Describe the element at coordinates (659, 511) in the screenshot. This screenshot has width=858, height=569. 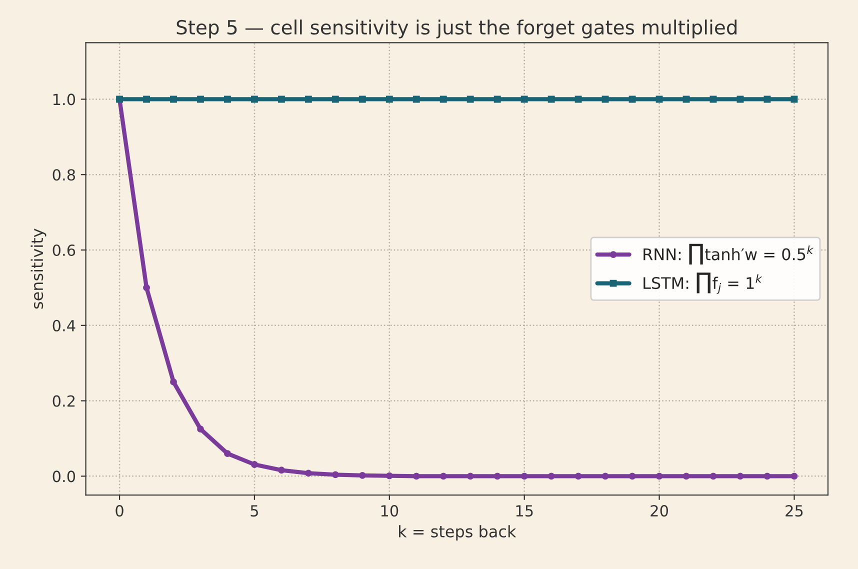
I see `x-tick-label: 20` at that location.